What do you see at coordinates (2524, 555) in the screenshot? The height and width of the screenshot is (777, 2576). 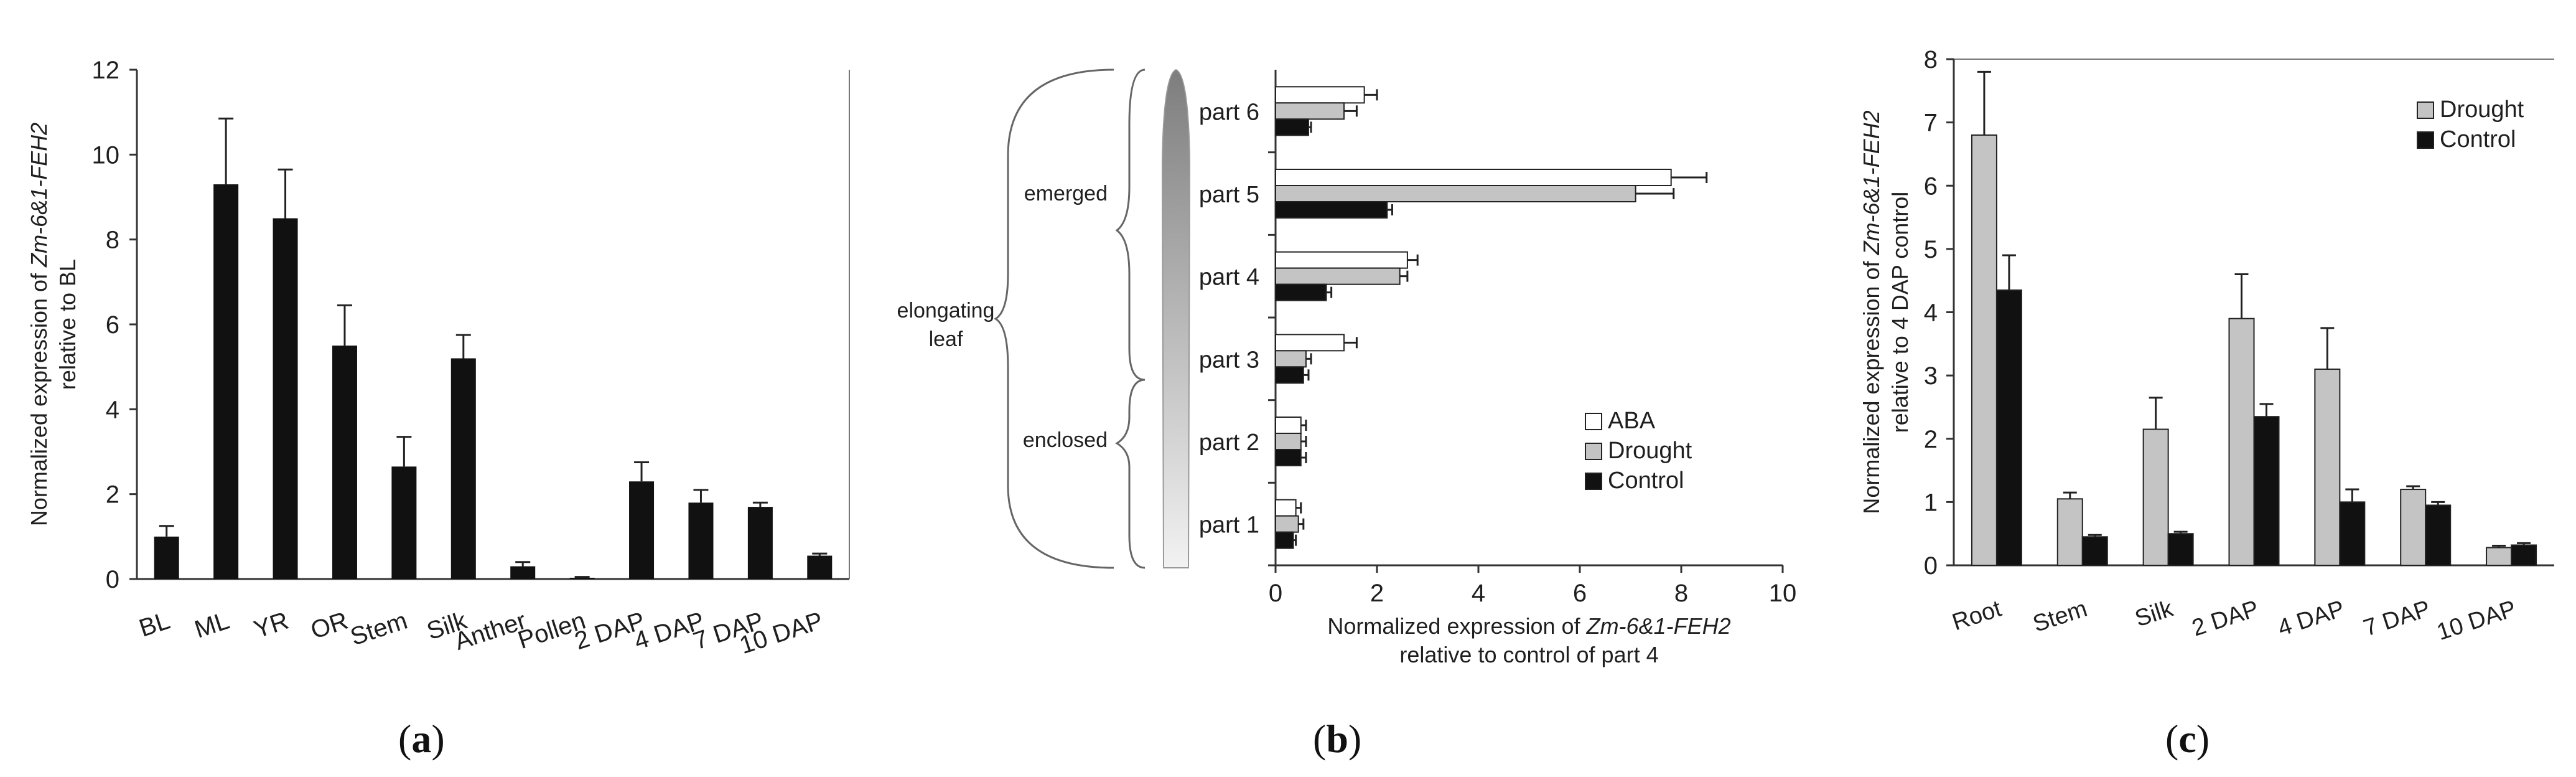 I see `bar-control-10-DAP` at bounding box center [2524, 555].